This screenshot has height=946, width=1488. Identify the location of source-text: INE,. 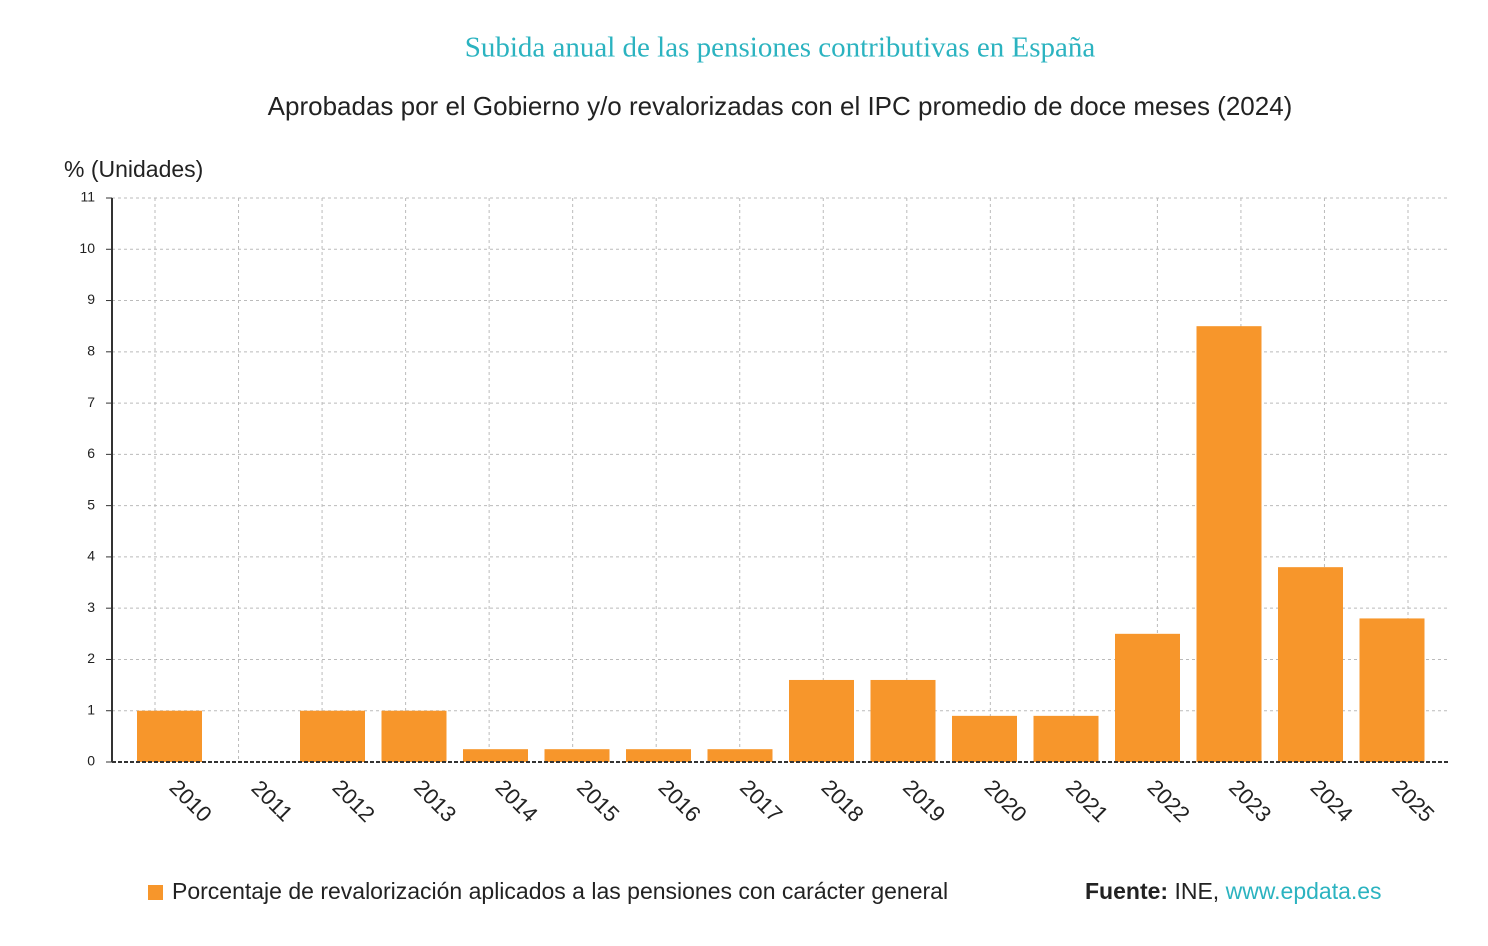
(1196, 891).